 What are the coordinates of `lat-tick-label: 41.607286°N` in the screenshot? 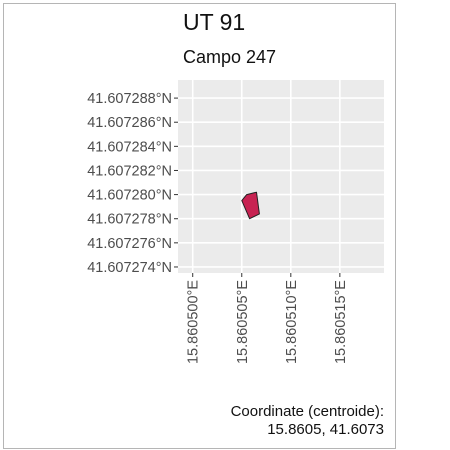 It's located at (129, 123).